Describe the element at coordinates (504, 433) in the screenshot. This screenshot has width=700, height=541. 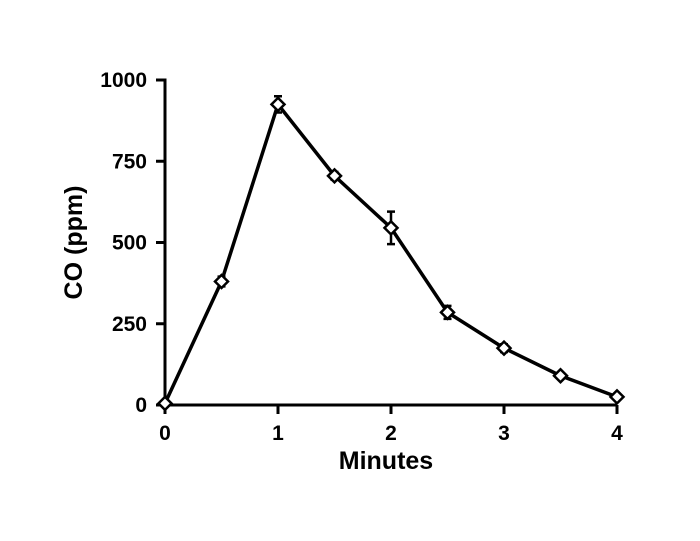
I see `x-tick-label: 3` at that location.